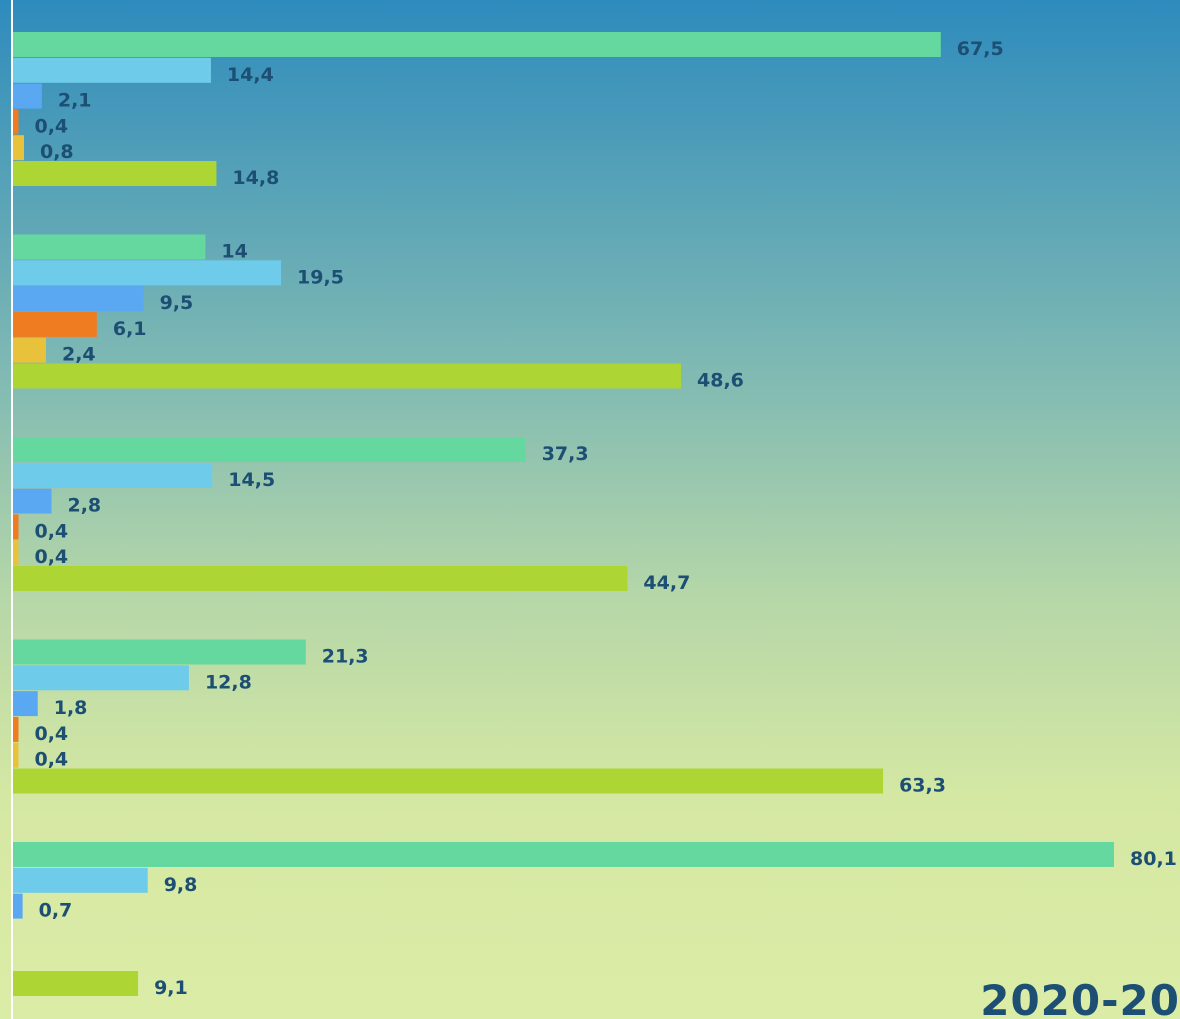  I want to click on data-label: 2,1, so click(75, 101).